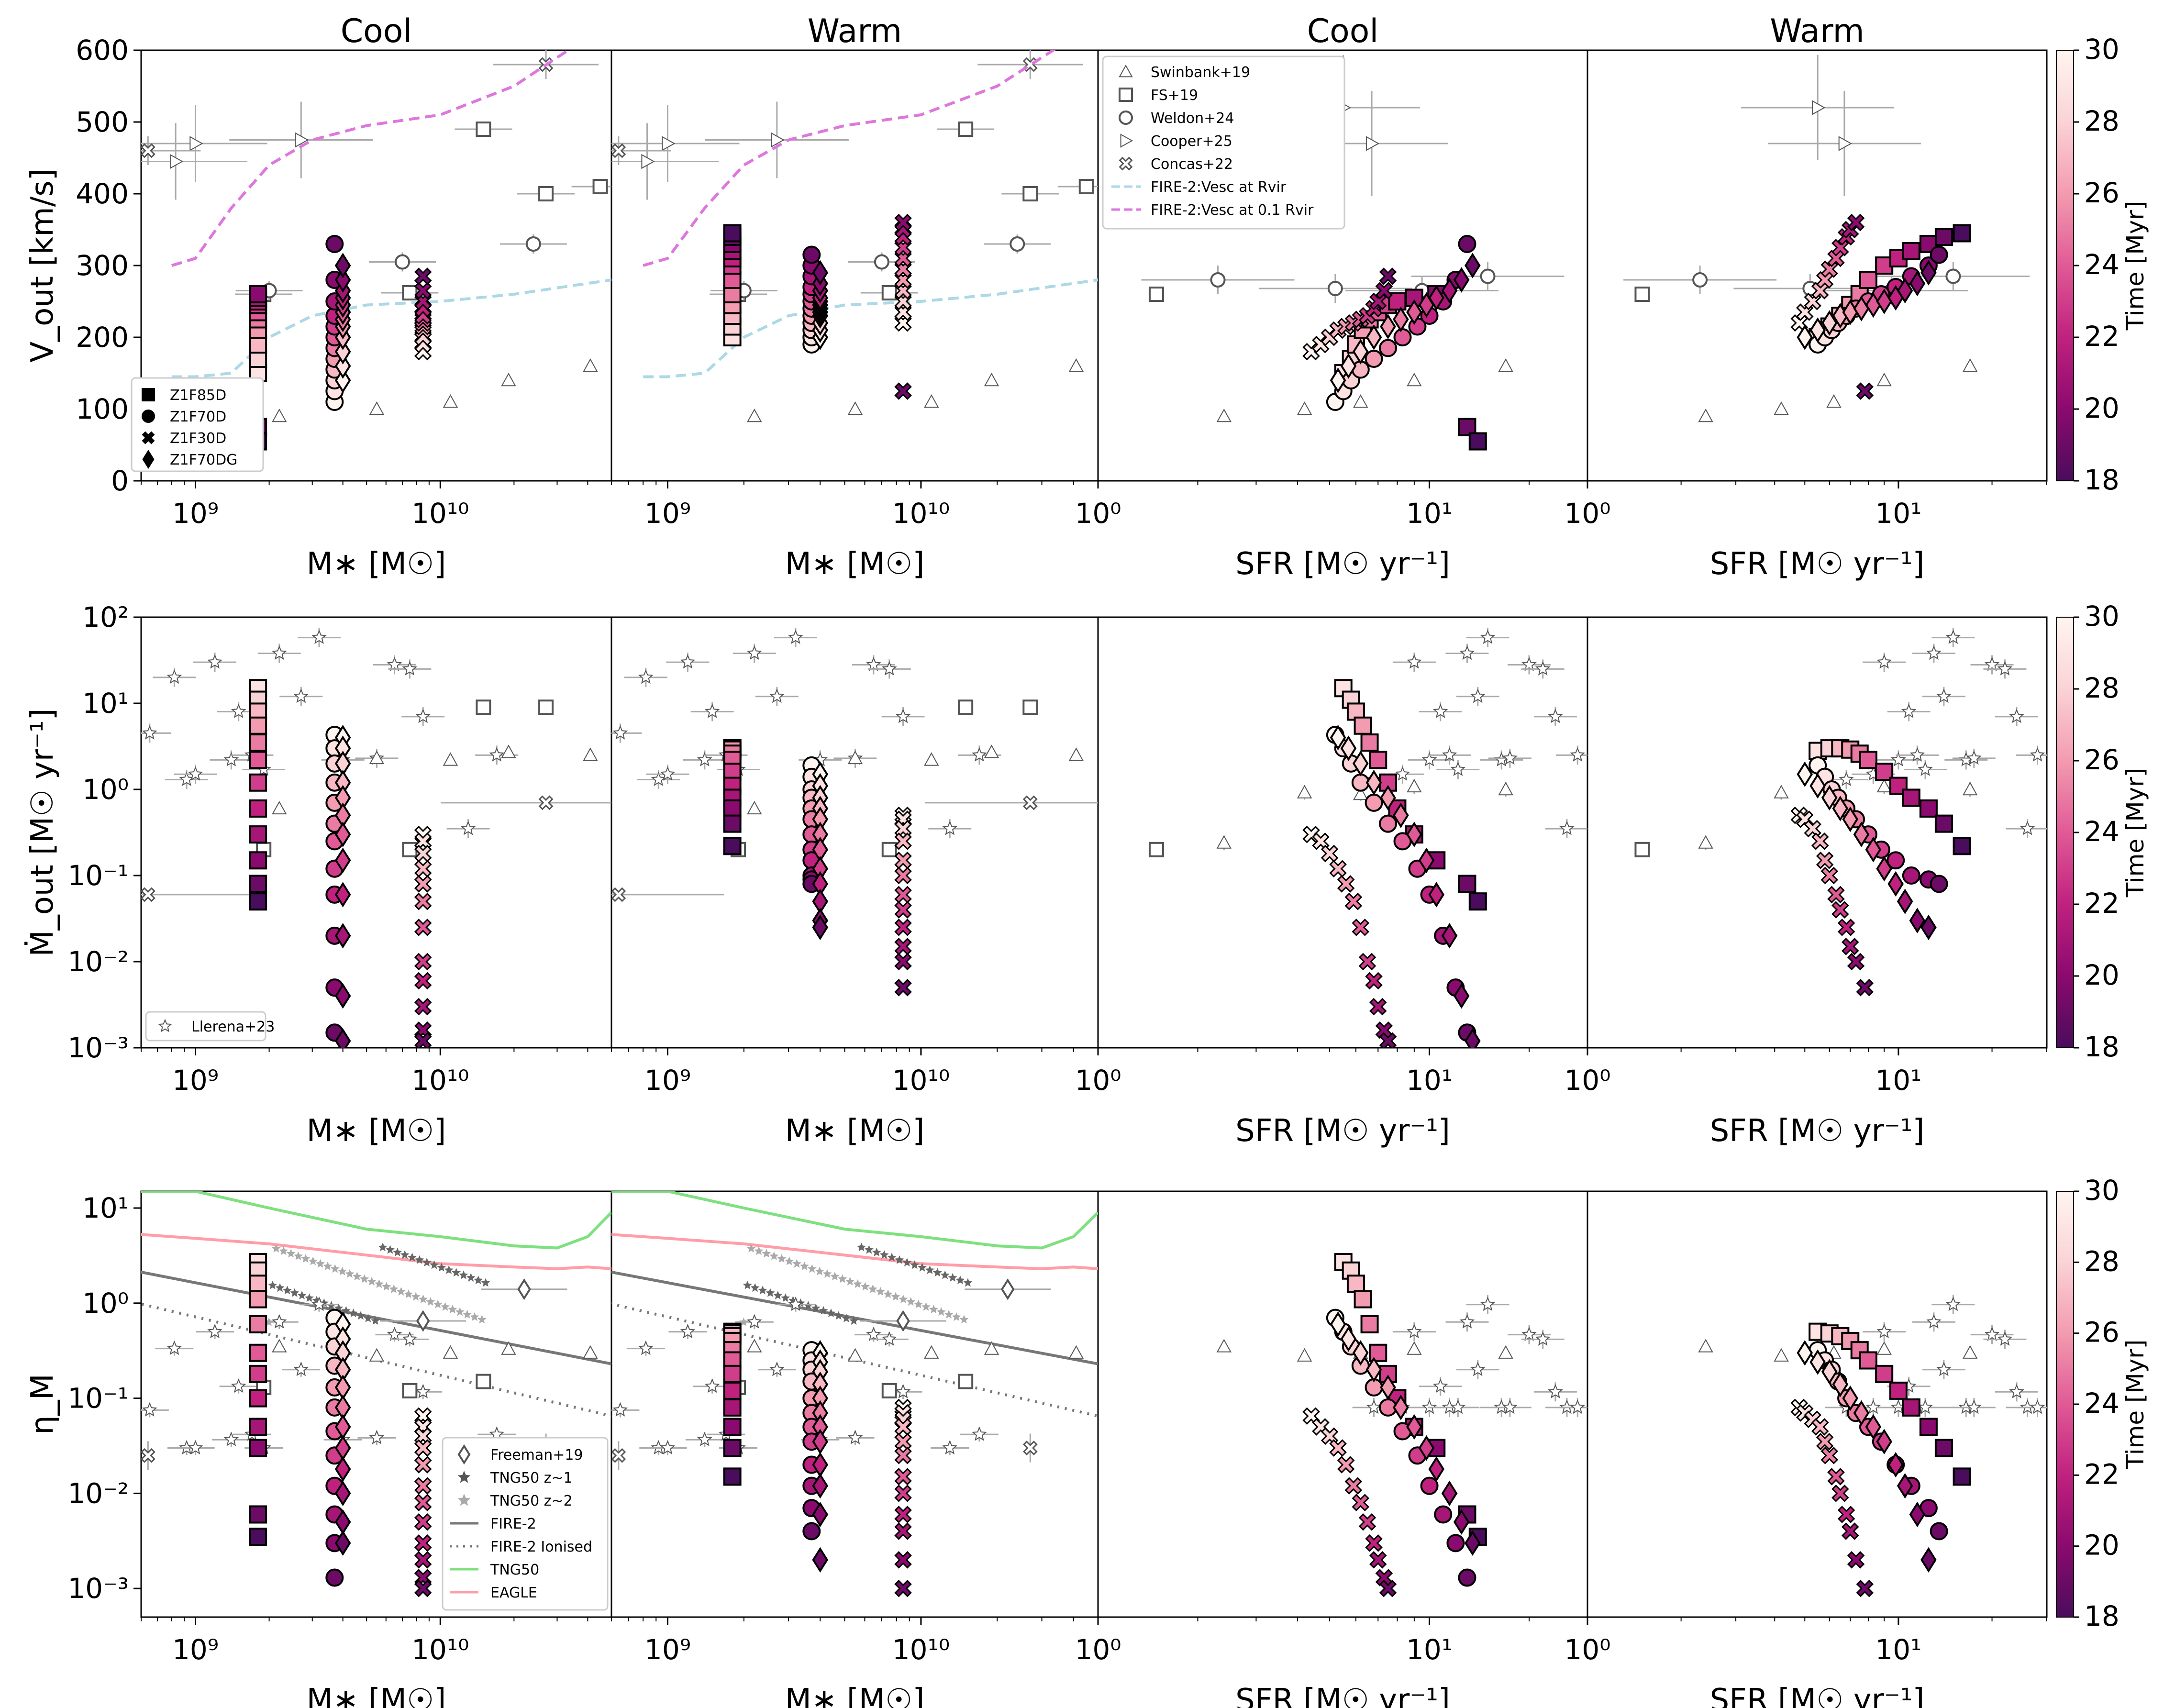  Describe the element at coordinates (1192, 119) in the screenshot. I see `legend-label: Weldon+24` at that location.